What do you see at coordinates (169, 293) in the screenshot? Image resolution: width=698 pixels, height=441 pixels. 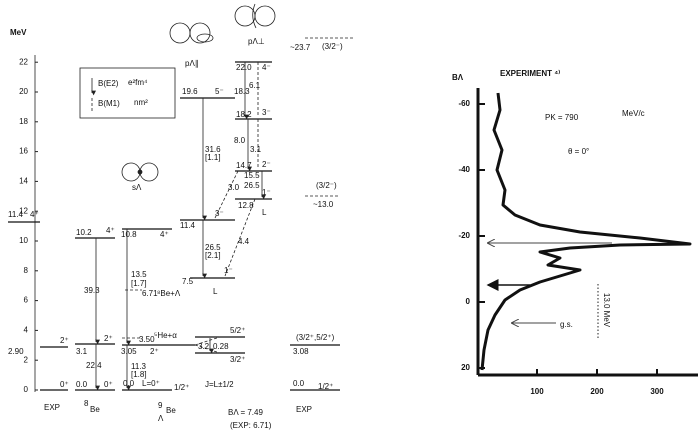 I see `label: ⁸Be+Λ` at bounding box center [169, 293].